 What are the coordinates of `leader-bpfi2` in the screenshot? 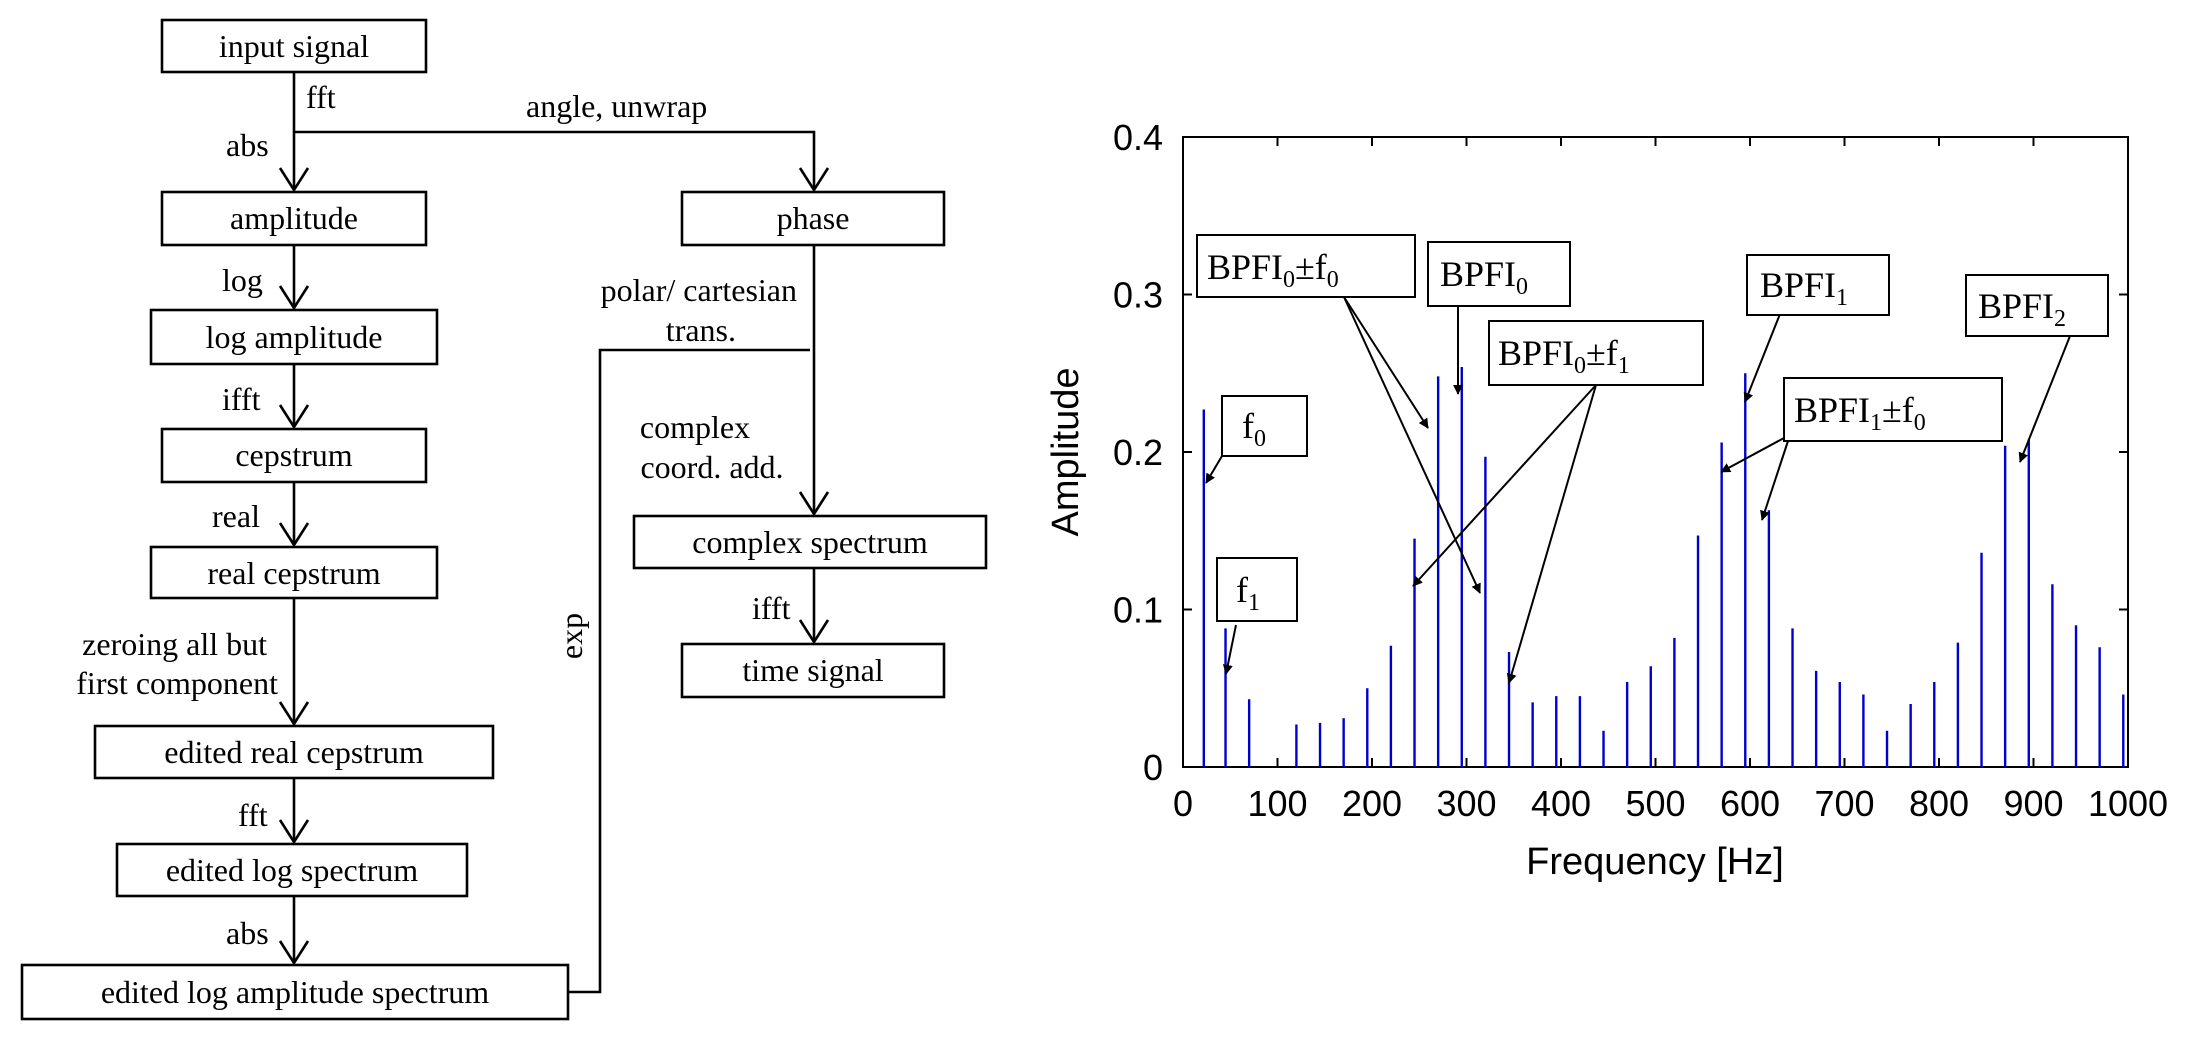 It's located at (2044, 399).